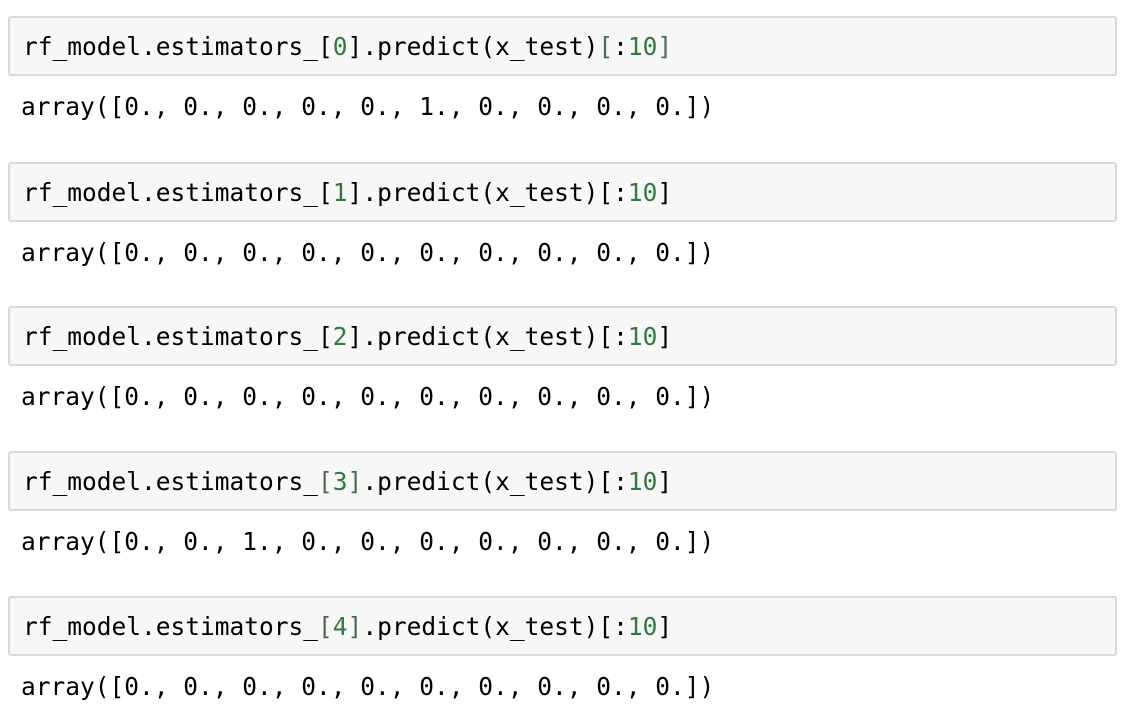  What do you see at coordinates (340, 481) in the screenshot?
I see `code-number: 3` at bounding box center [340, 481].